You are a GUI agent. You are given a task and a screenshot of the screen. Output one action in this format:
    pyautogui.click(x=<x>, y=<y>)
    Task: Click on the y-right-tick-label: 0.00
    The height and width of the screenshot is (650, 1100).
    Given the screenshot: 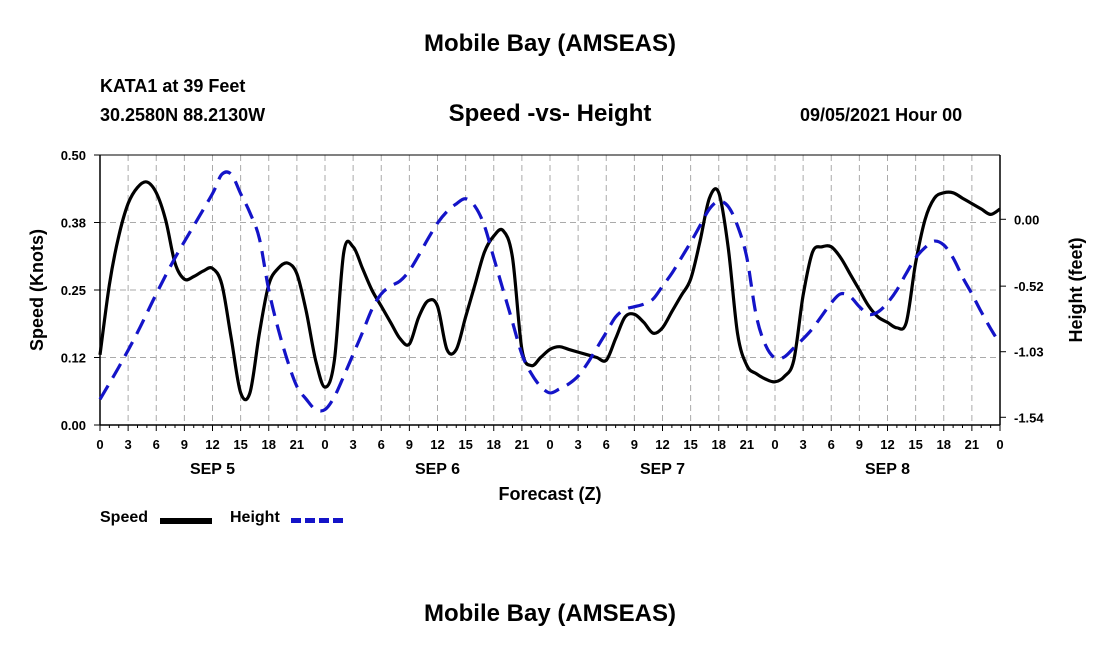 What is the action you would take?
    pyautogui.click(x=1026, y=219)
    